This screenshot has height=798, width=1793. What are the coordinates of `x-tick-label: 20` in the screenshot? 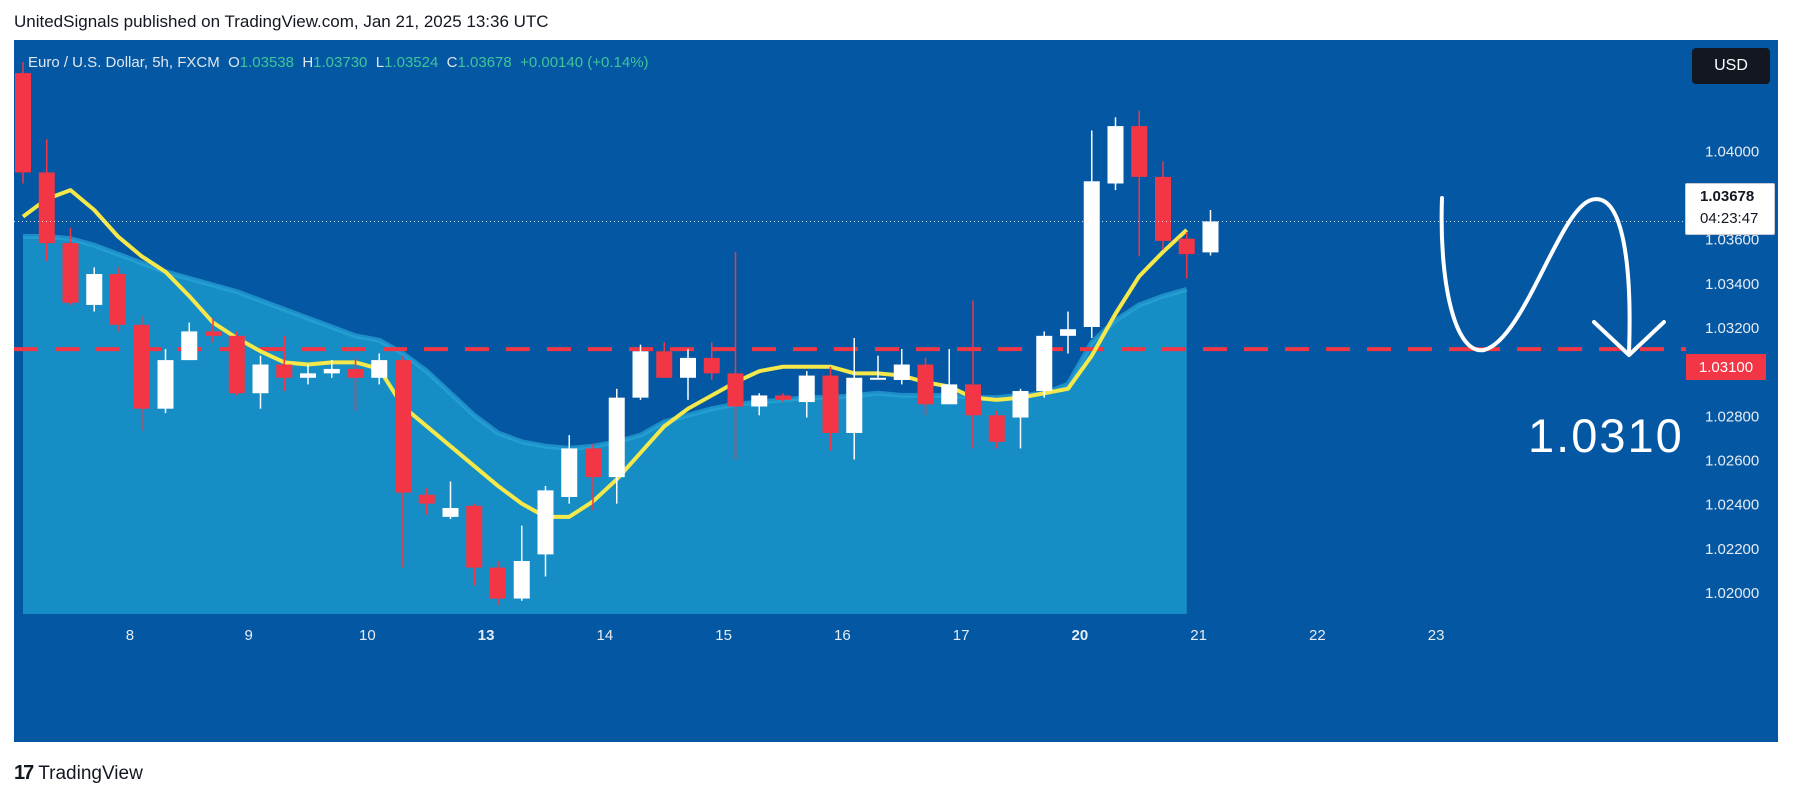 It's located at (1080, 635).